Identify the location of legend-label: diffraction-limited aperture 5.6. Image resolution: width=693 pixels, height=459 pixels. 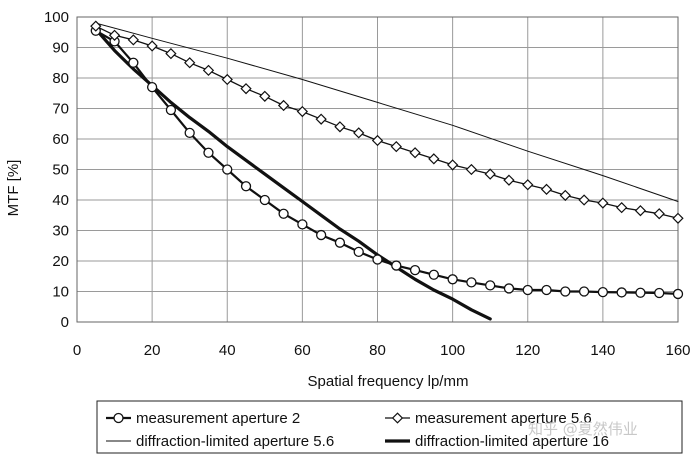
(235, 441).